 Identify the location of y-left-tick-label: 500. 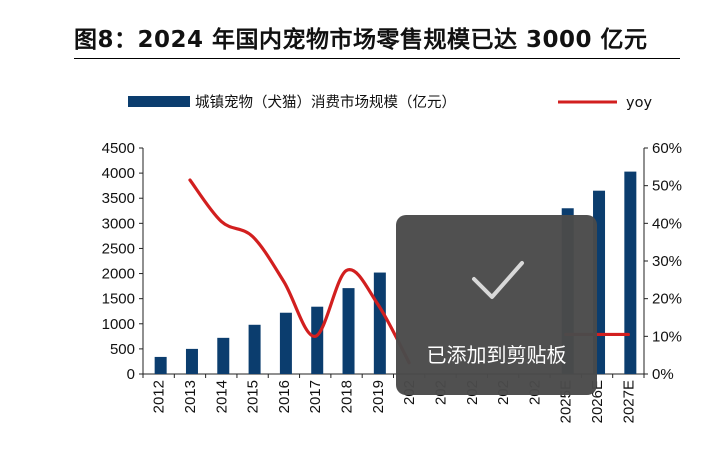
(122, 349).